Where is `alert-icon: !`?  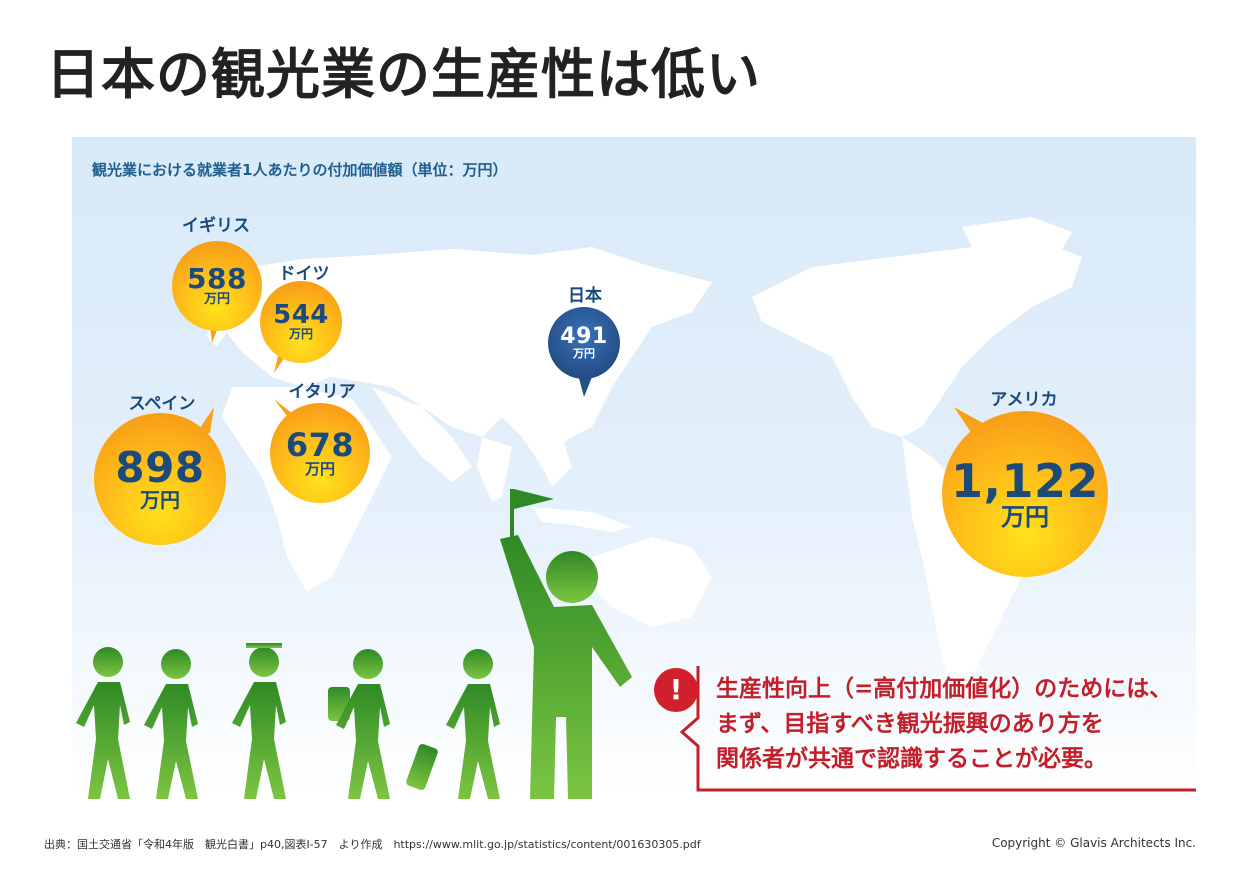
alert-icon: ! is located at coordinates (676, 690).